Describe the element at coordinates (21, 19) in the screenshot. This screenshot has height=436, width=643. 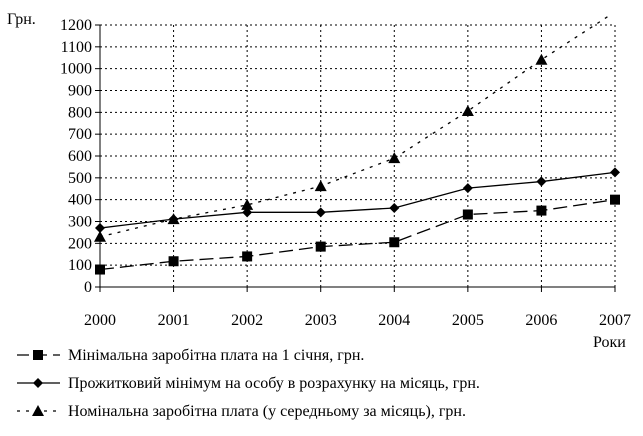
I see `y-axis-label: Грн.` at that location.